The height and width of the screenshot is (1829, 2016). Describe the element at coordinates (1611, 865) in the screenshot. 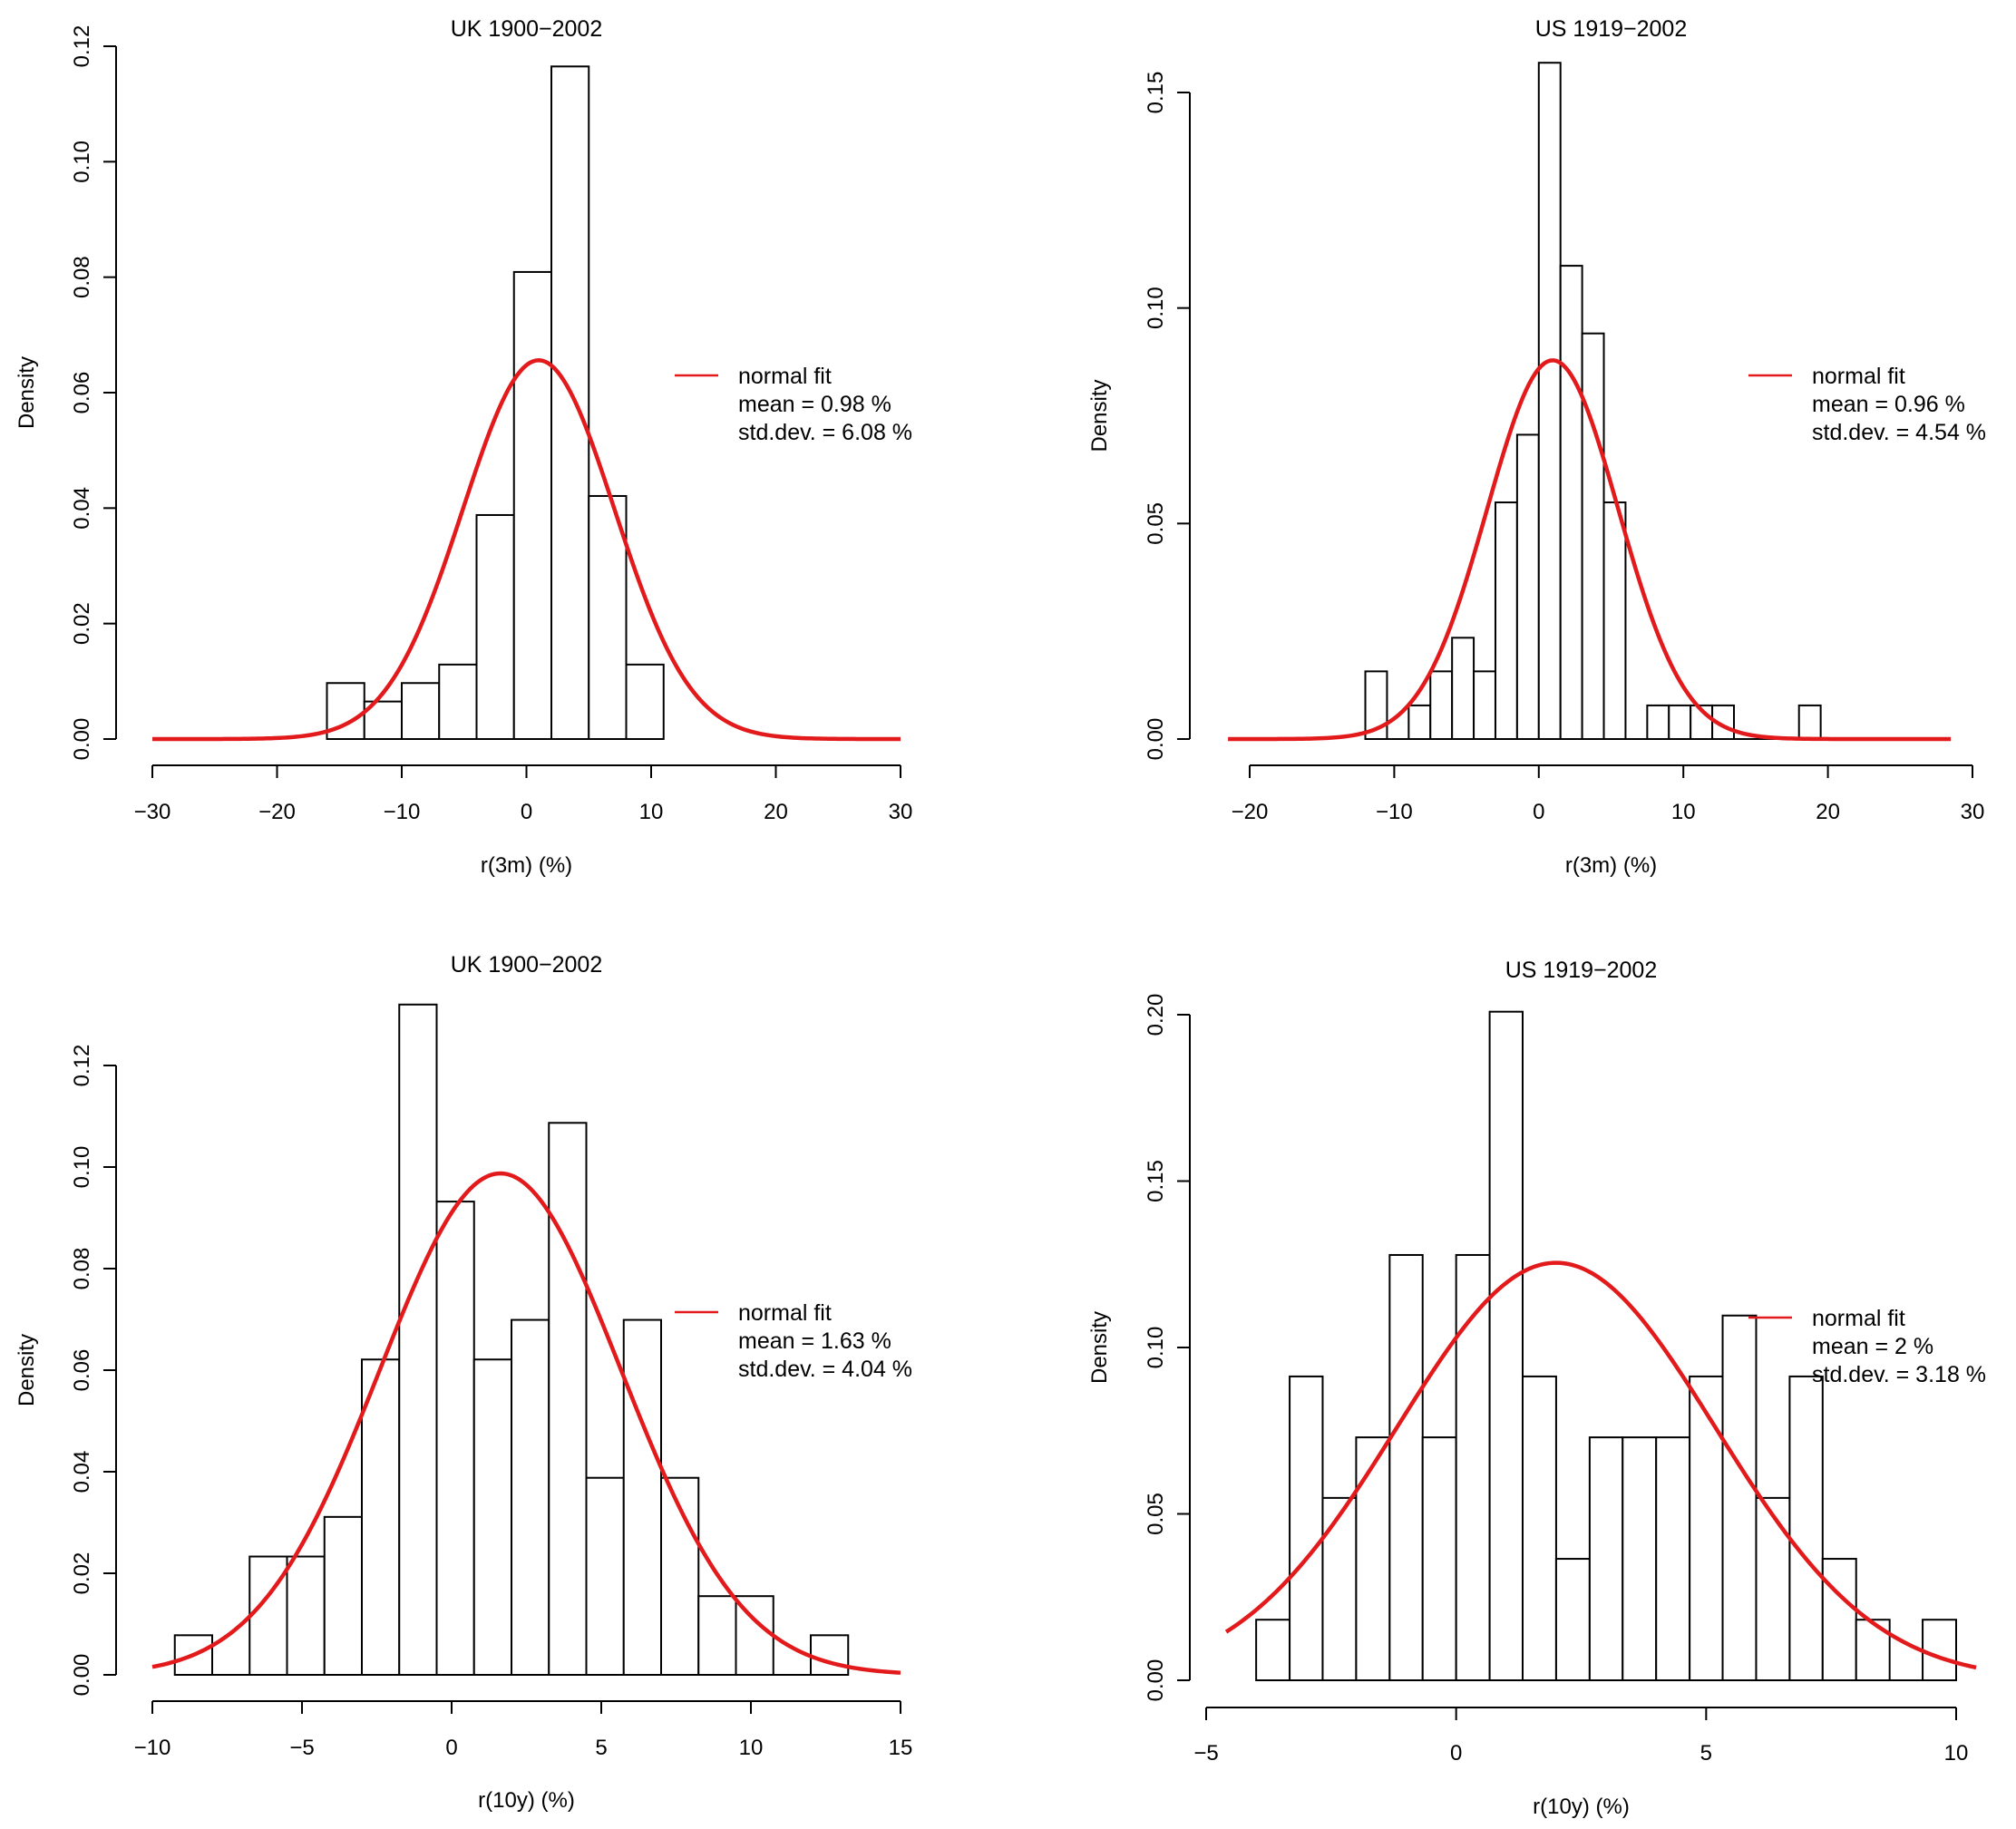

I see `x-axis-label: r(3m) (%)` at that location.